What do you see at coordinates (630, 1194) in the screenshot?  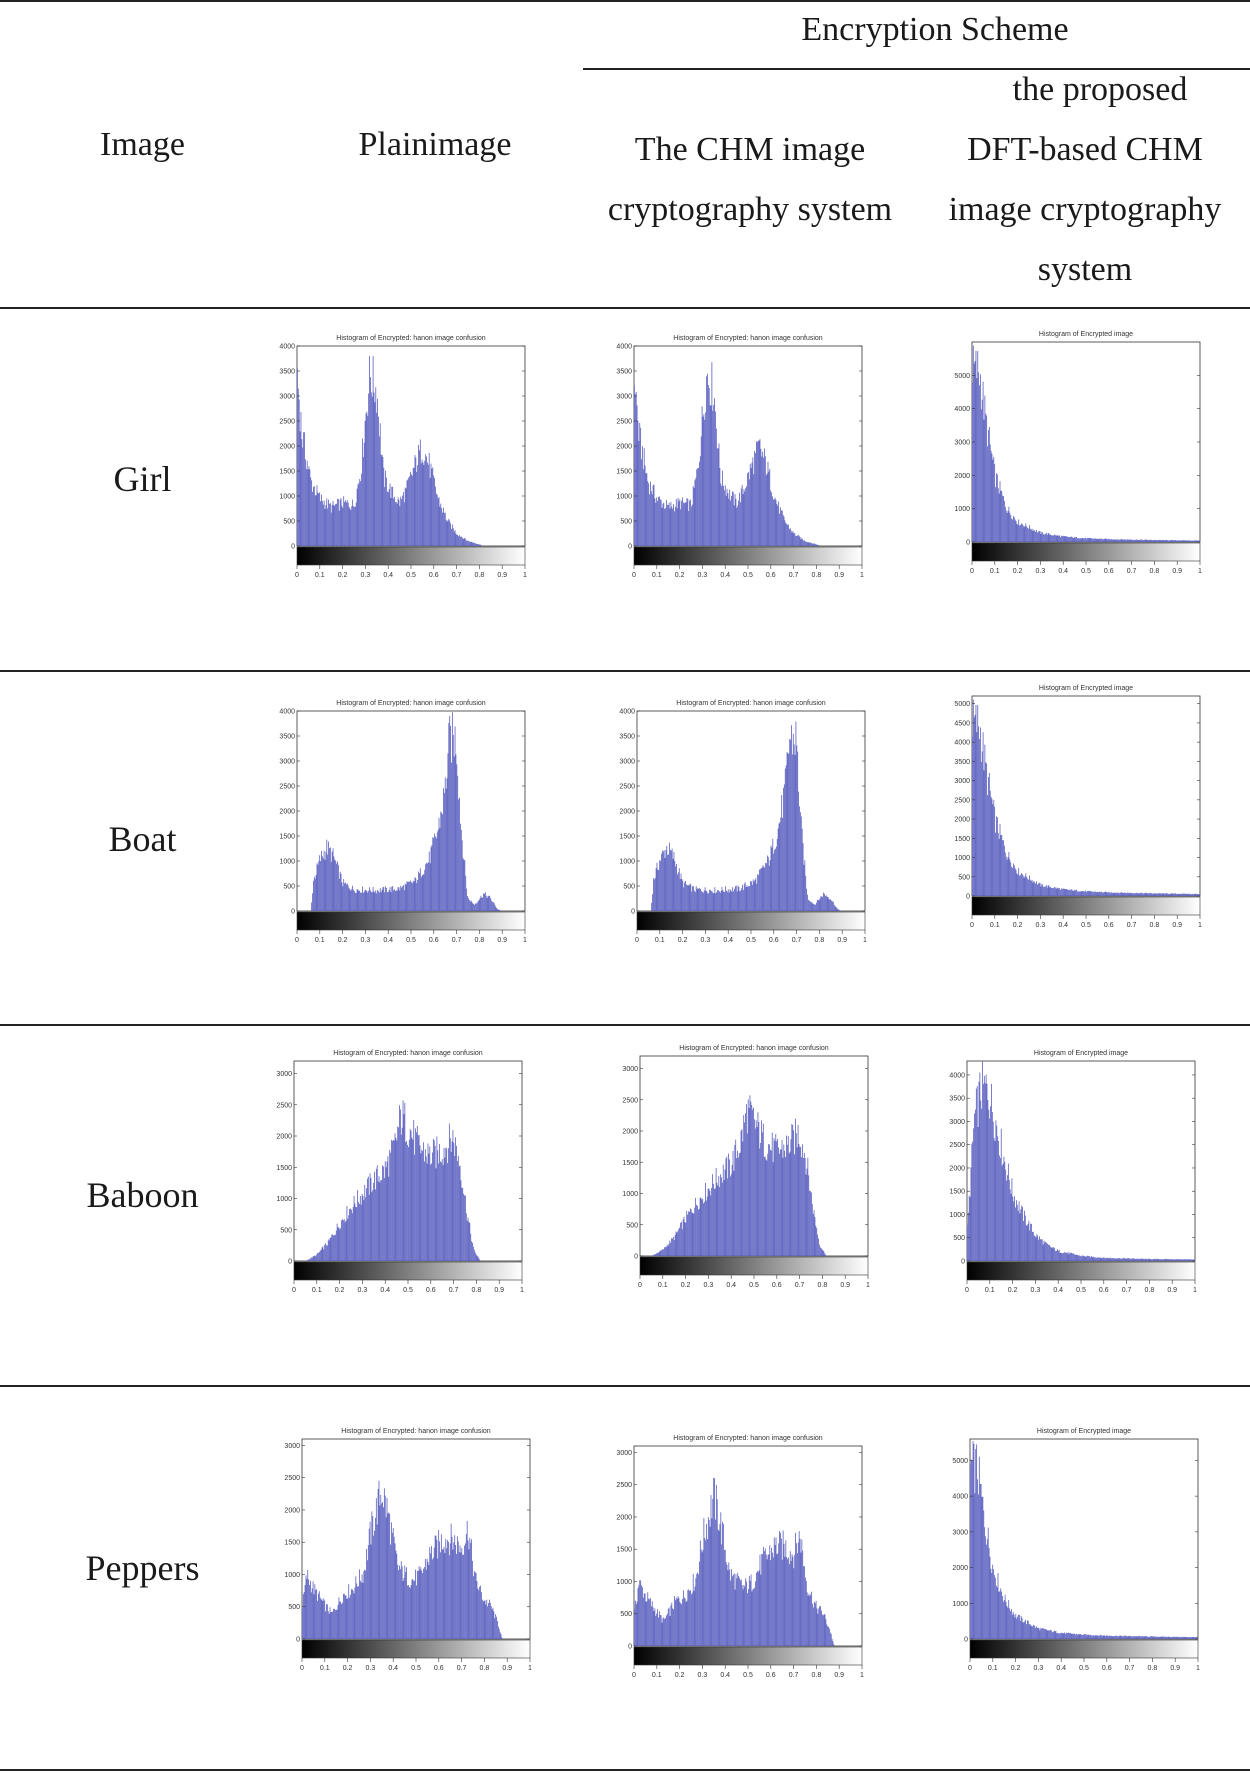 I see `y-tick-label: 1000` at bounding box center [630, 1194].